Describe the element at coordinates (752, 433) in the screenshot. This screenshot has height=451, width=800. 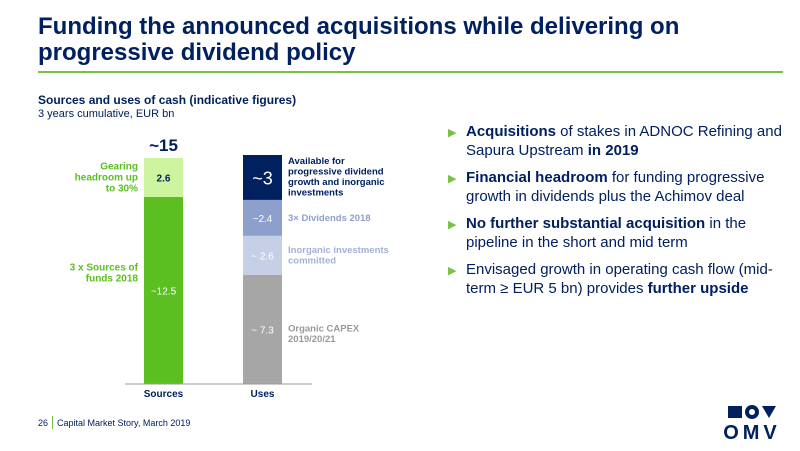
I see `logo-wordmark: OMV` at that location.